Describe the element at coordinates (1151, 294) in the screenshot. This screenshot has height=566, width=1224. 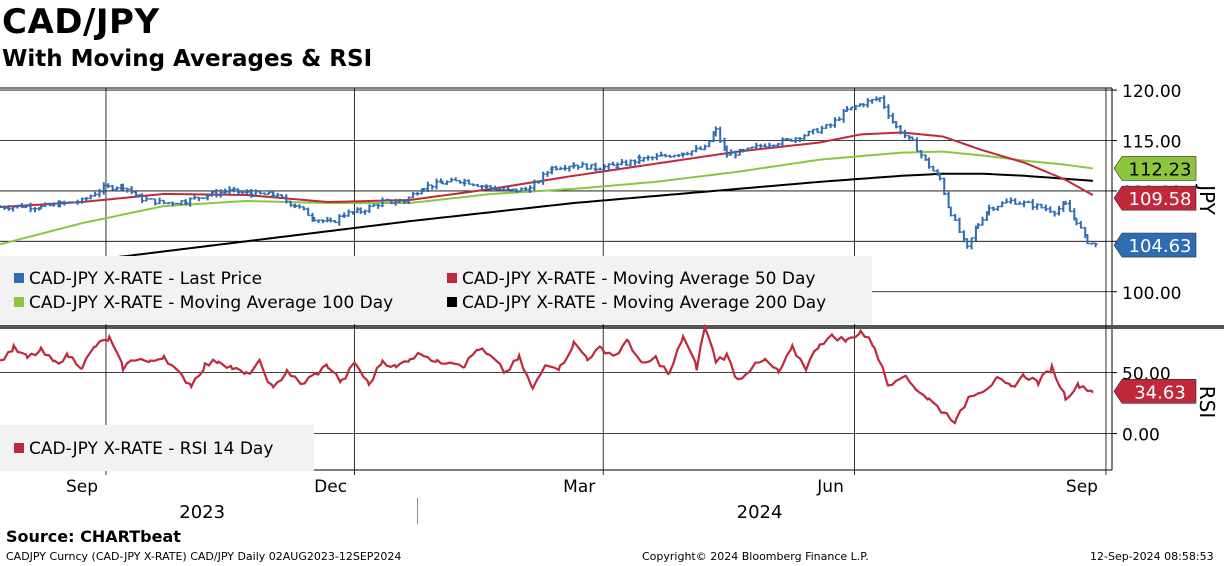
I see `price-tick-label: 100.00` at that location.